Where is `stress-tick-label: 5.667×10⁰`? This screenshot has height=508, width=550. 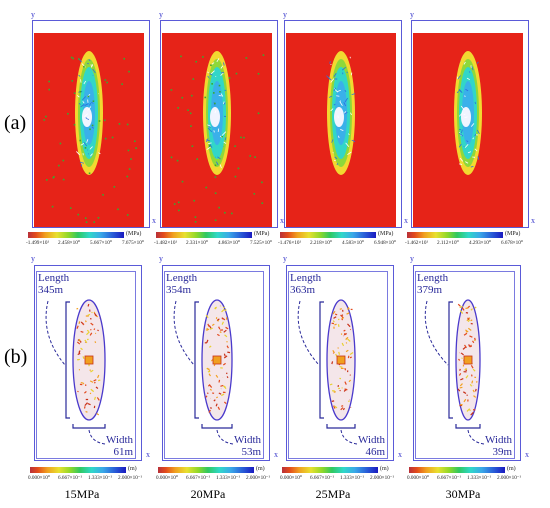
stress-tick-label: 5.667×10⁰ is located at coordinates (101, 243).